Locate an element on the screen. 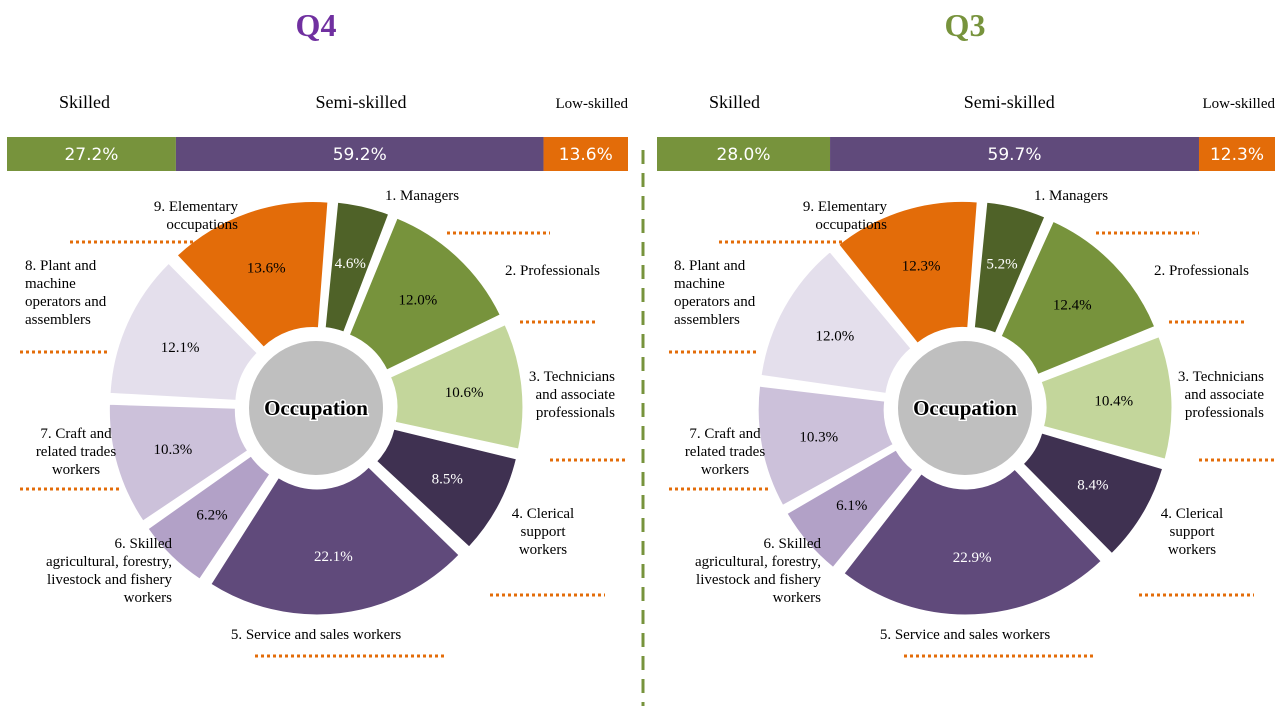 Image resolution: width=1286 pixels, height=706 pixels. slice-value-label: 13.6% is located at coordinates (266, 269).